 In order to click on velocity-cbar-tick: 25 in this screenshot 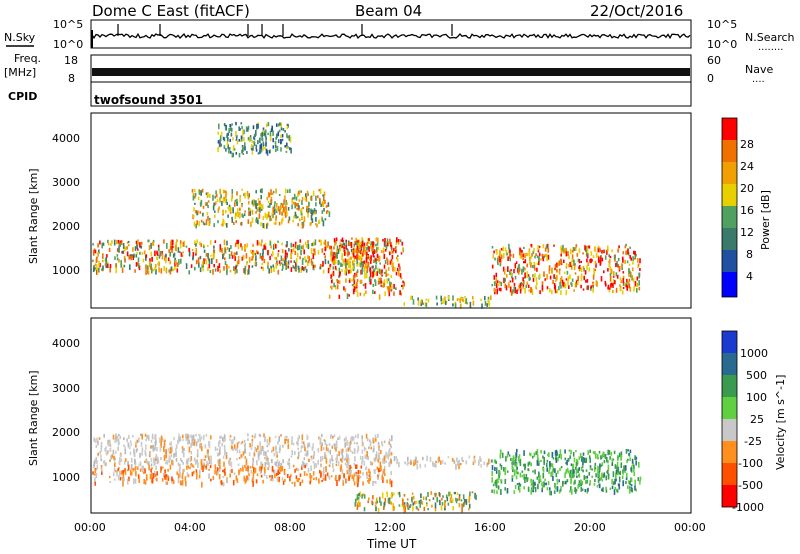, I will do `click(757, 419)`.